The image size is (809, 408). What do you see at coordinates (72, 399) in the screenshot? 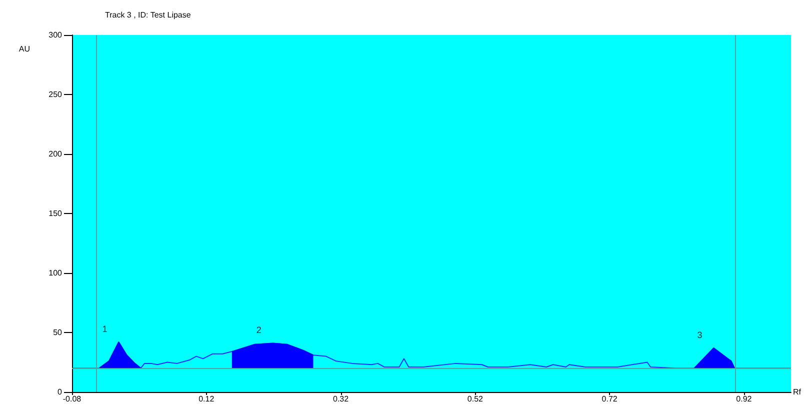
I see `x-tick-label: -0.08` at bounding box center [72, 399].